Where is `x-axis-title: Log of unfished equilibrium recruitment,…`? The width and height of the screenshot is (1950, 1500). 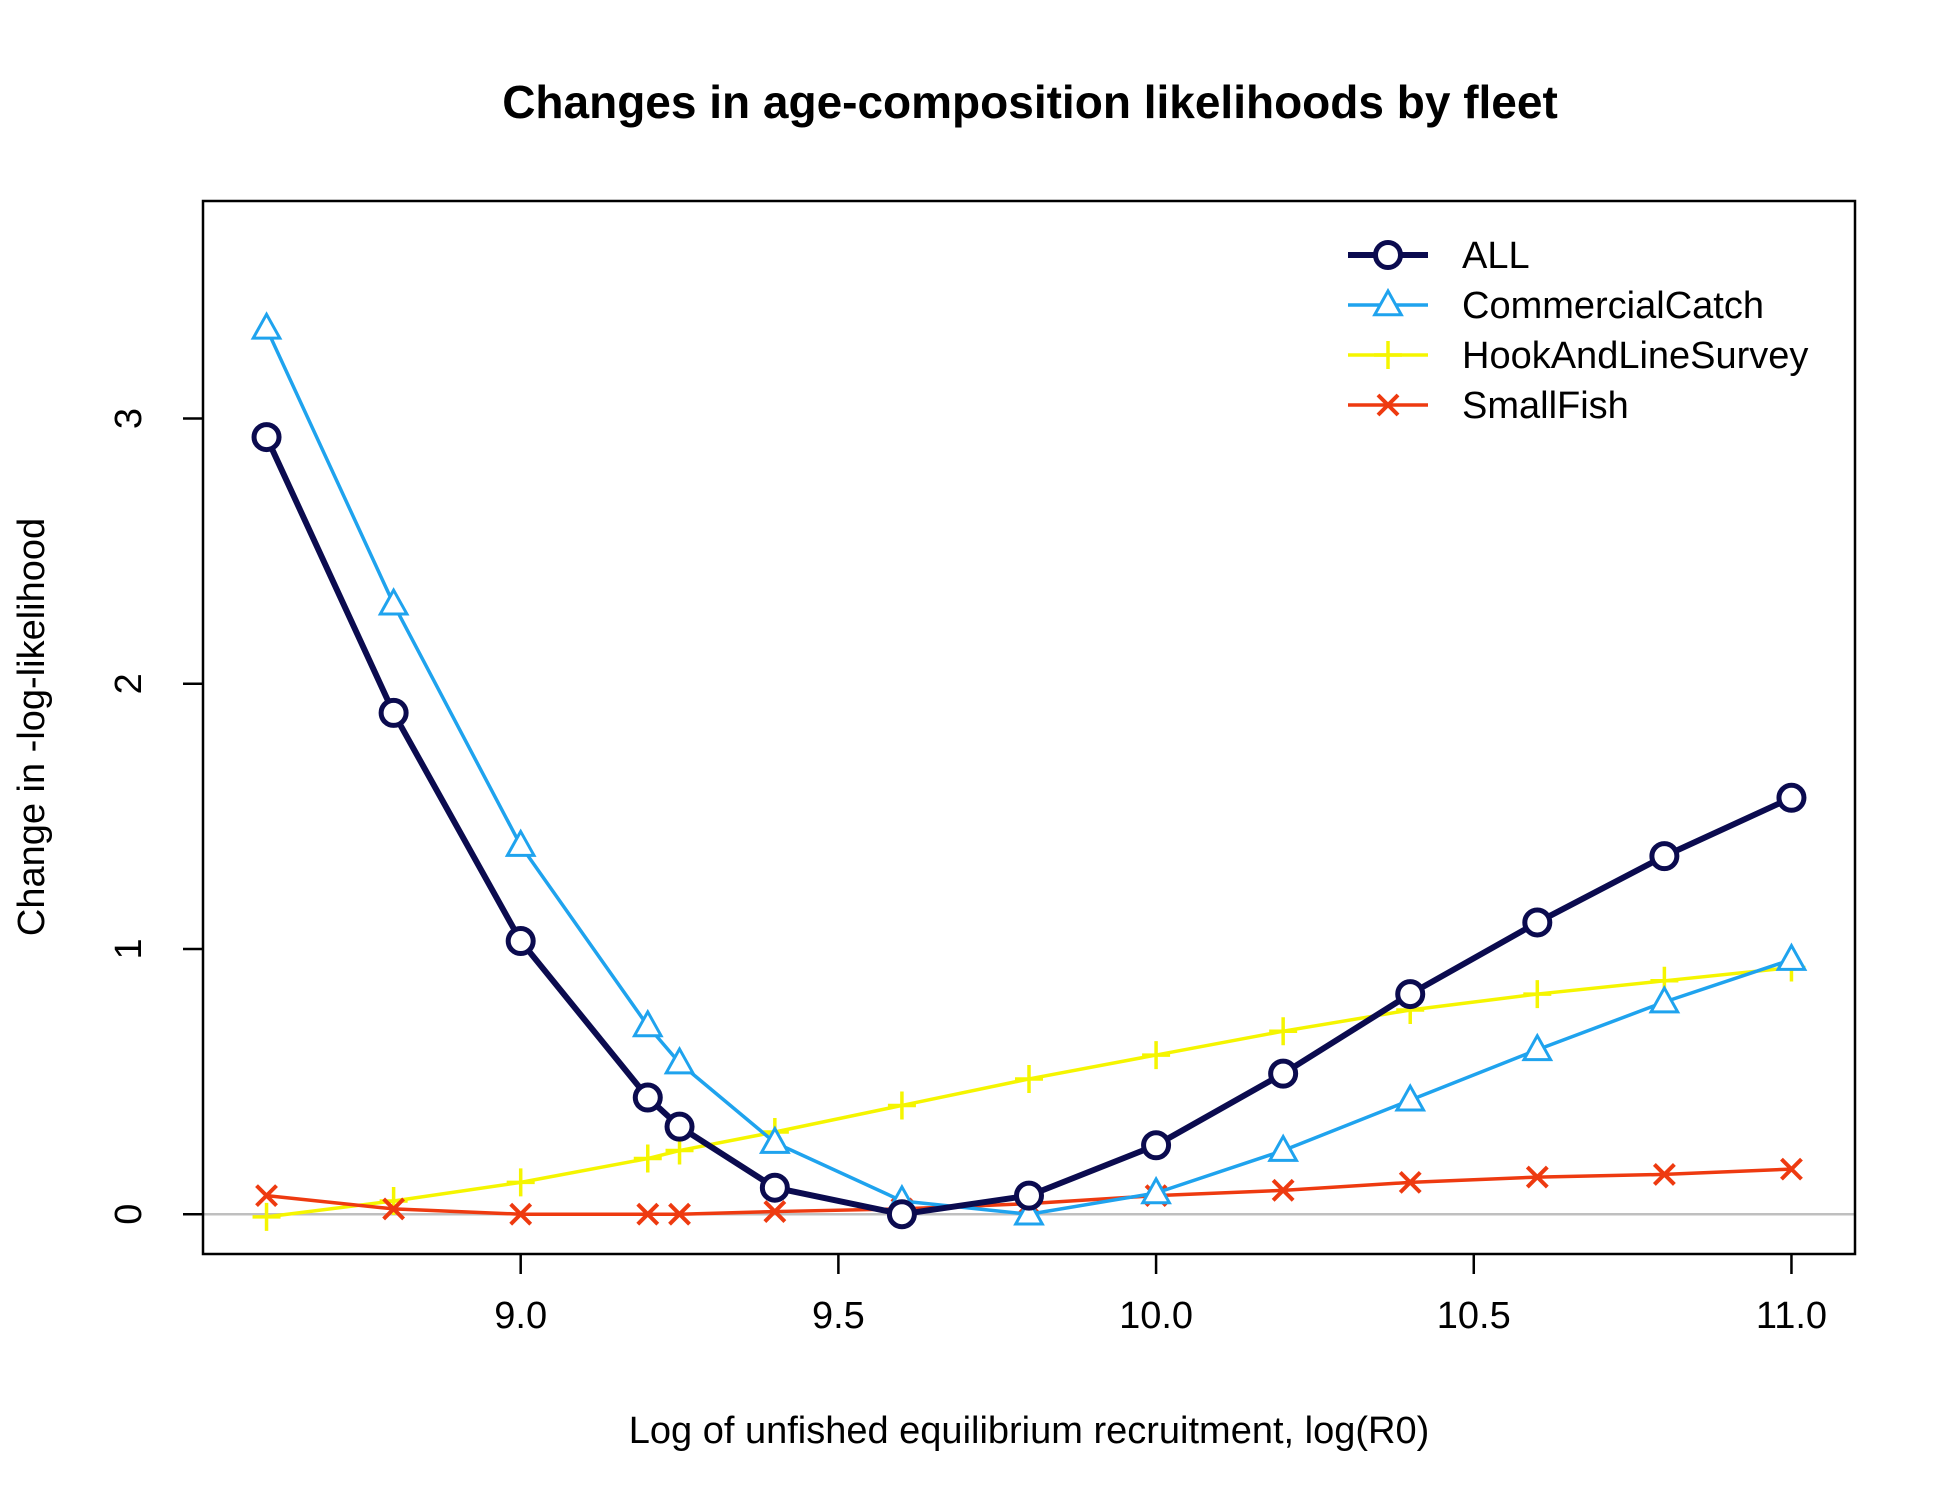
x-axis-title: Log of unfished equilibrium recruitment,… is located at coordinates (1029, 1431).